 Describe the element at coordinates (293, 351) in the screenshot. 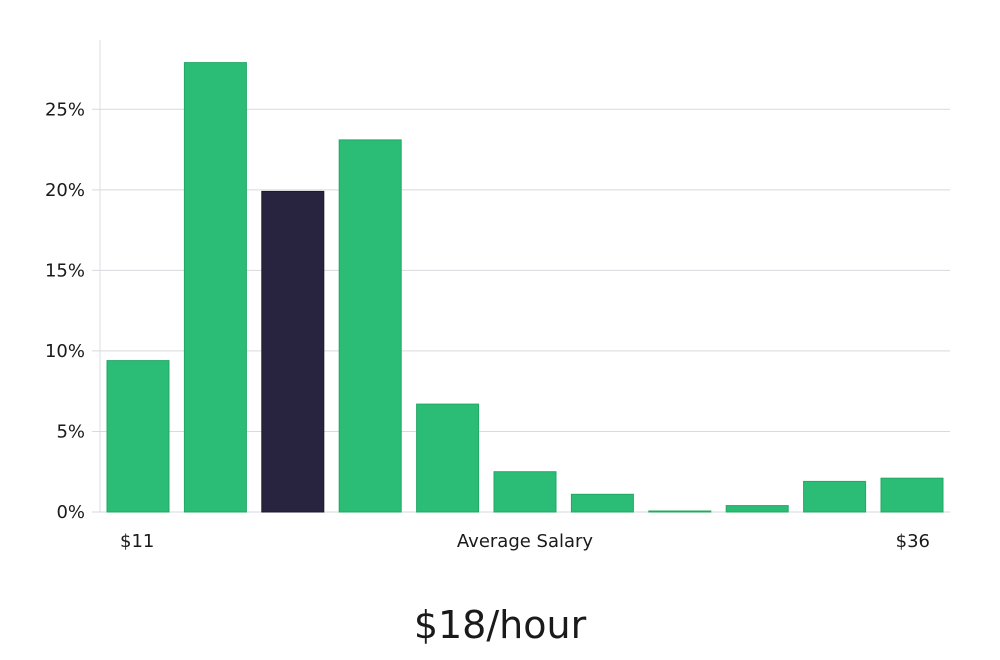

I see `bar-highlighted` at that location.